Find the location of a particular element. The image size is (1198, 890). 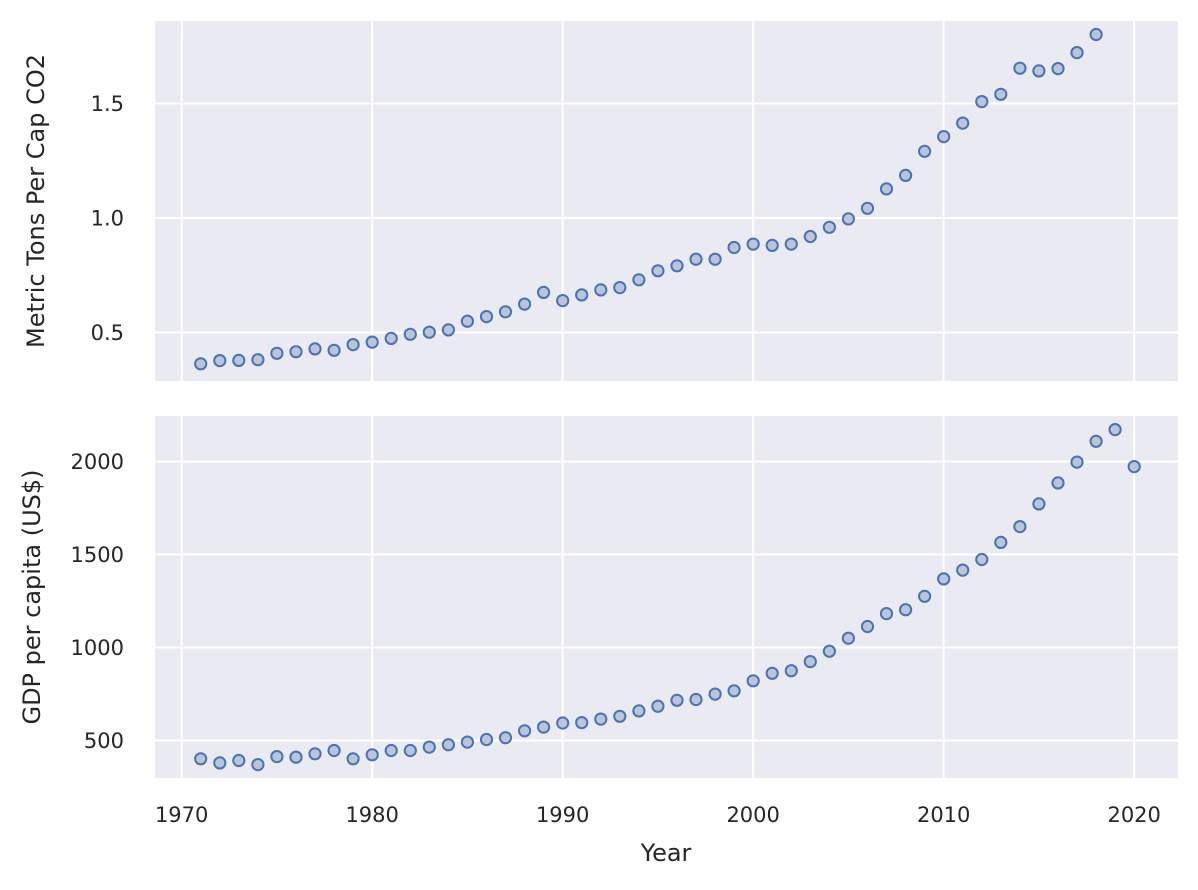

y-tick-label: 1000 is located at coordinates (97, 648).